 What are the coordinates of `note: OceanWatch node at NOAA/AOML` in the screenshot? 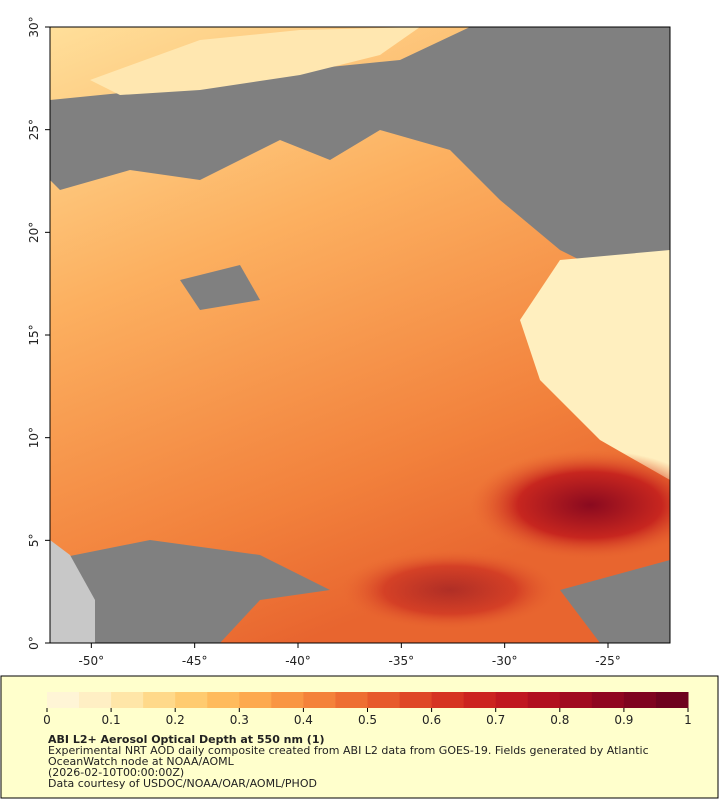 It's located at (141, 761).